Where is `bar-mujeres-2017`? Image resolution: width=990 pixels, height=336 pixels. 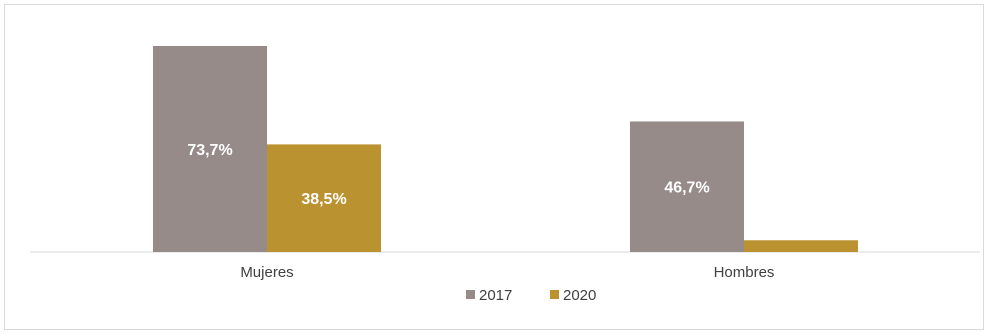 bar-mujeres-2017 is located at coordinates (210, 149).